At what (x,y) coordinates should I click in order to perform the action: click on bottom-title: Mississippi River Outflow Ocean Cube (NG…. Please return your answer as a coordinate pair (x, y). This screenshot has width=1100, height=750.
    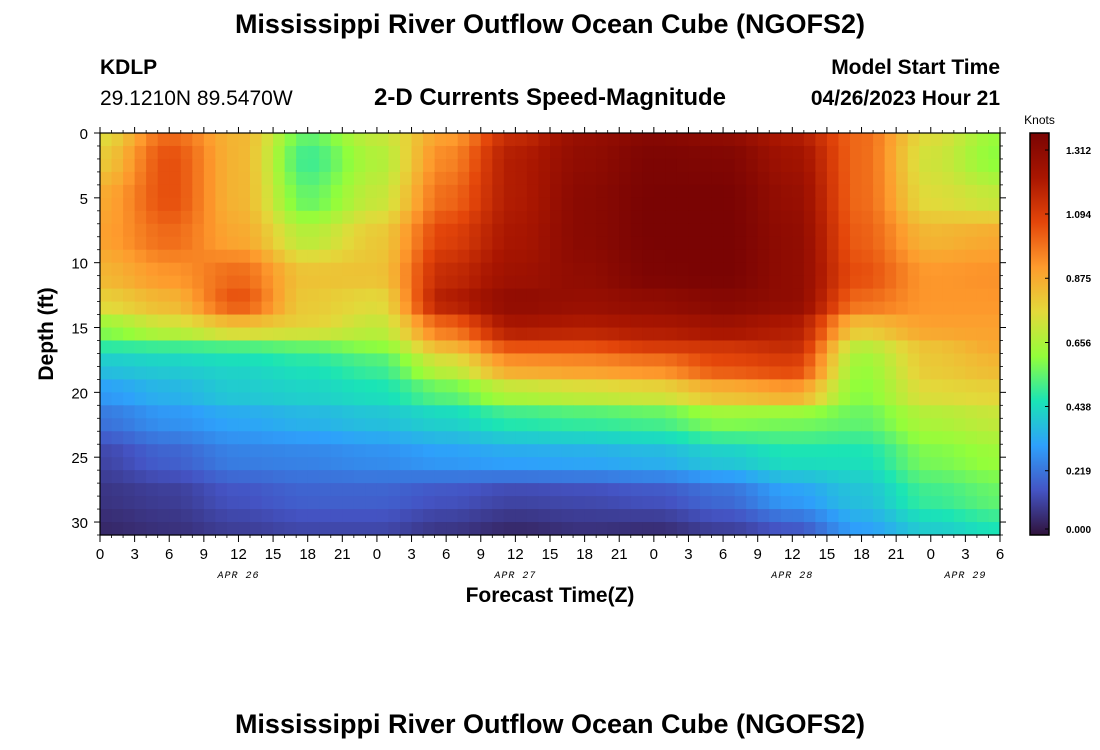
    Looking at the image, I should click on (550, 724).